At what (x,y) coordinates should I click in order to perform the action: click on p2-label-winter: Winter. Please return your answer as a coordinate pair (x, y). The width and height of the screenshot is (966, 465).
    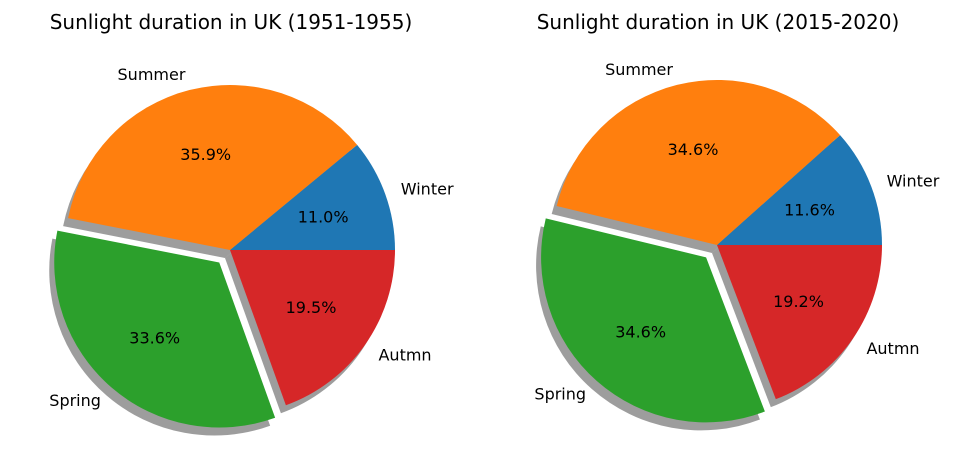
    Looking at the image, I should click on (913, 180).